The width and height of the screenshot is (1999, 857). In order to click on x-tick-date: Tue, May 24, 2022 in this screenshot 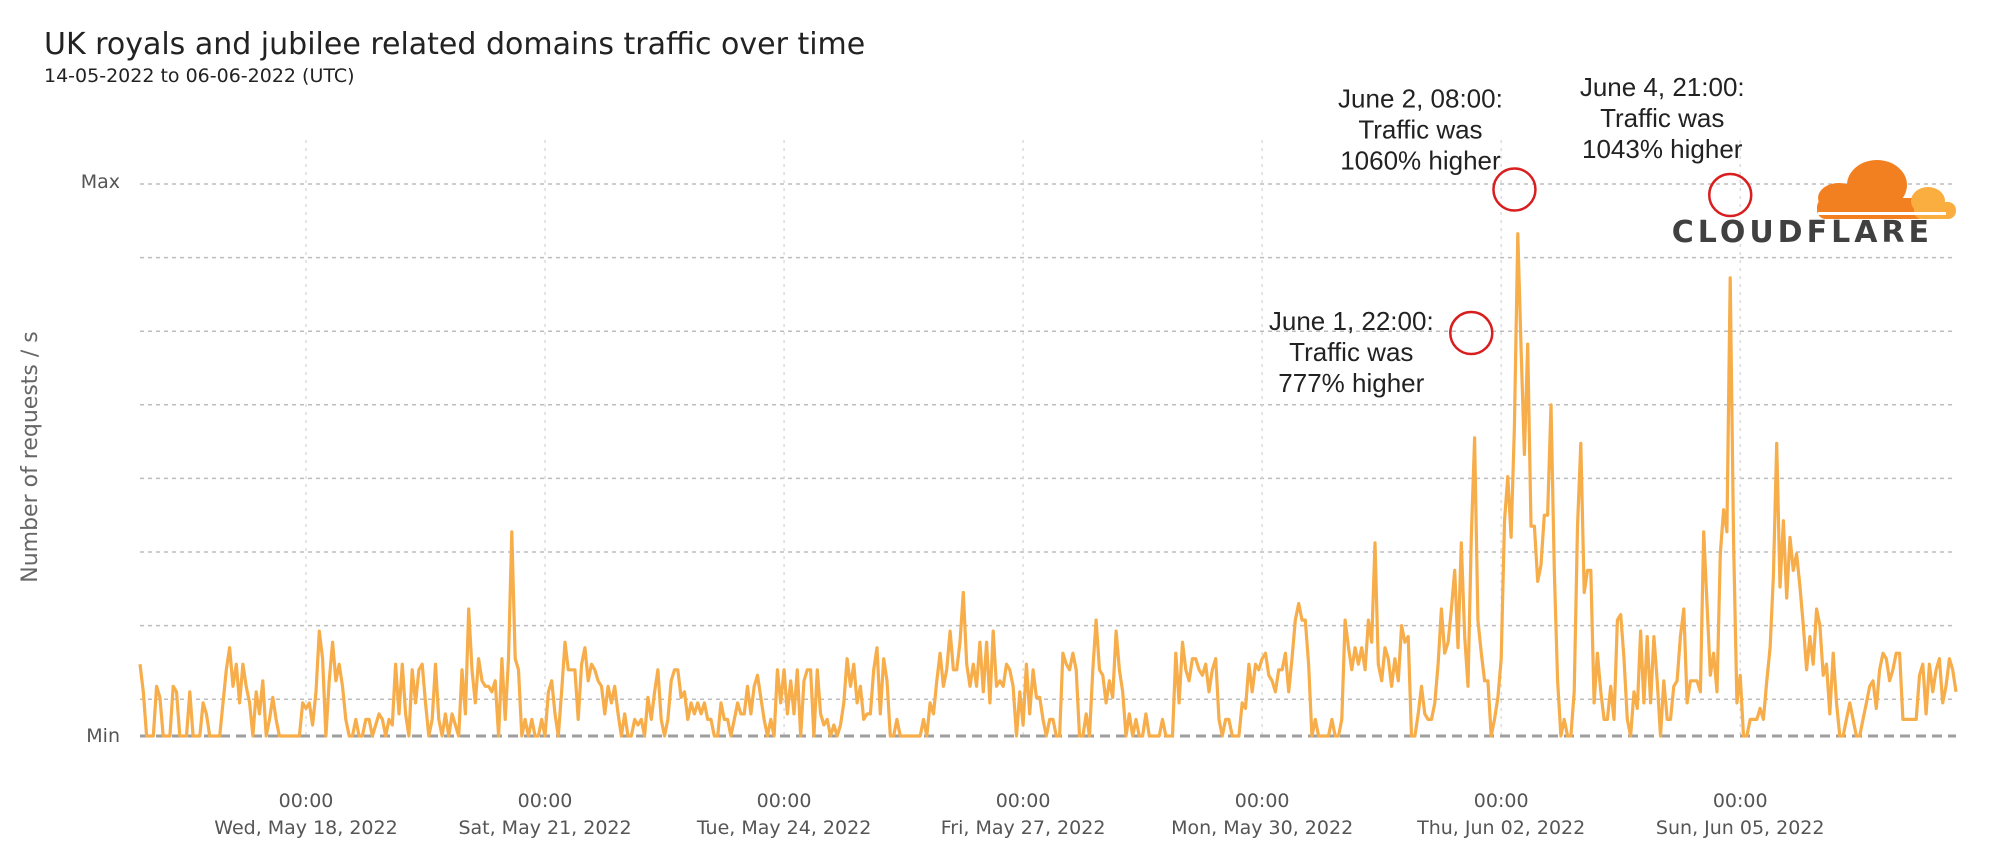, I will do `click(783, 828)`.